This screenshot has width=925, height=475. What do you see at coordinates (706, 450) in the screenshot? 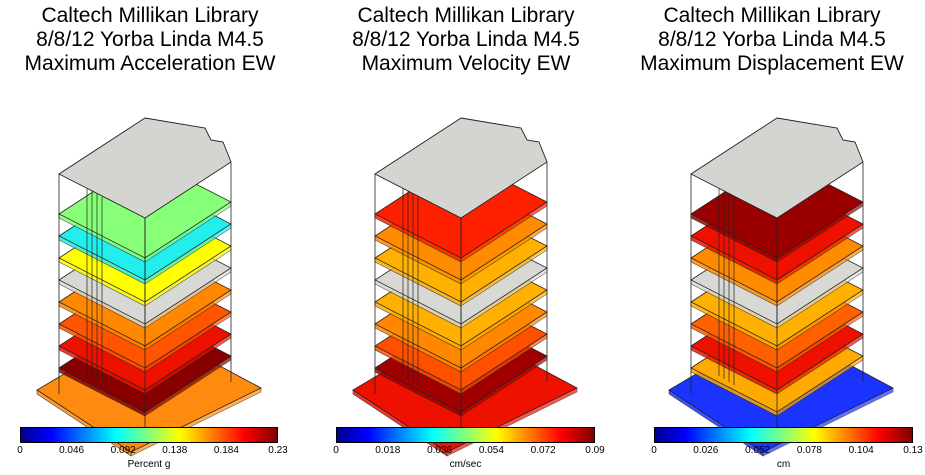
I see `tick-label: 0.026` at bounding box center [706, 450].